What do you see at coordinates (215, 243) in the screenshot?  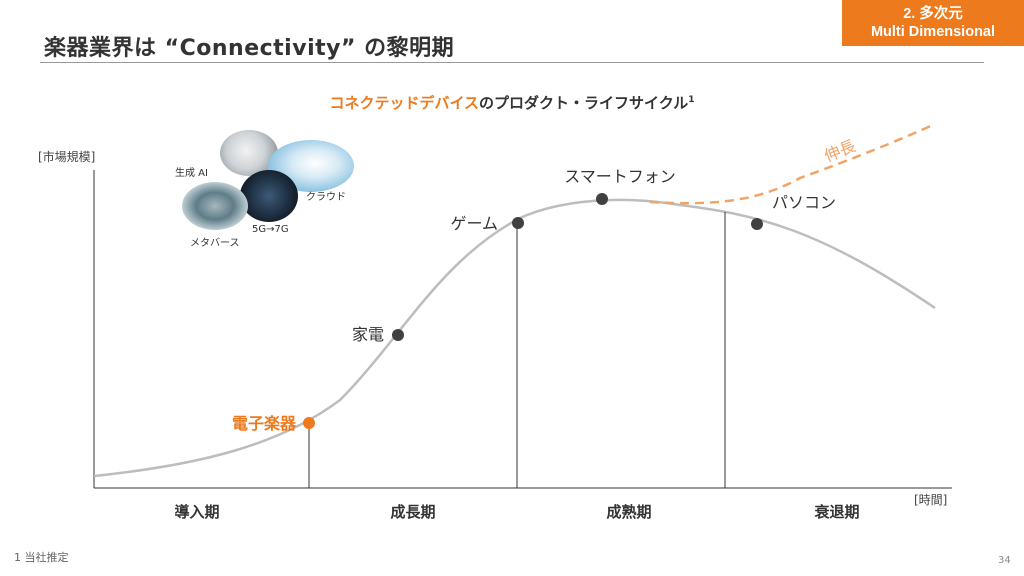 I see `metaverse-label: メタバース` at bounding box center [215, 243].